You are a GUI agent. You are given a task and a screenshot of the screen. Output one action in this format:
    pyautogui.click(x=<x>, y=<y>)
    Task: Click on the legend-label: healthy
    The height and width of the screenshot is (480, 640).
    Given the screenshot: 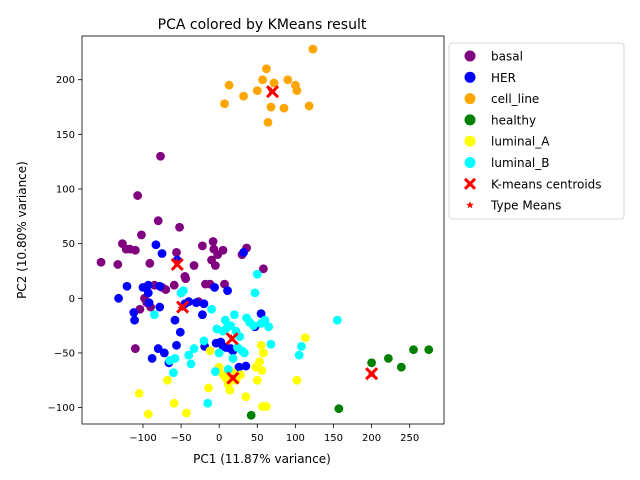 What is the action you would take?
    pyautogui.click(x=513, y=120)
    